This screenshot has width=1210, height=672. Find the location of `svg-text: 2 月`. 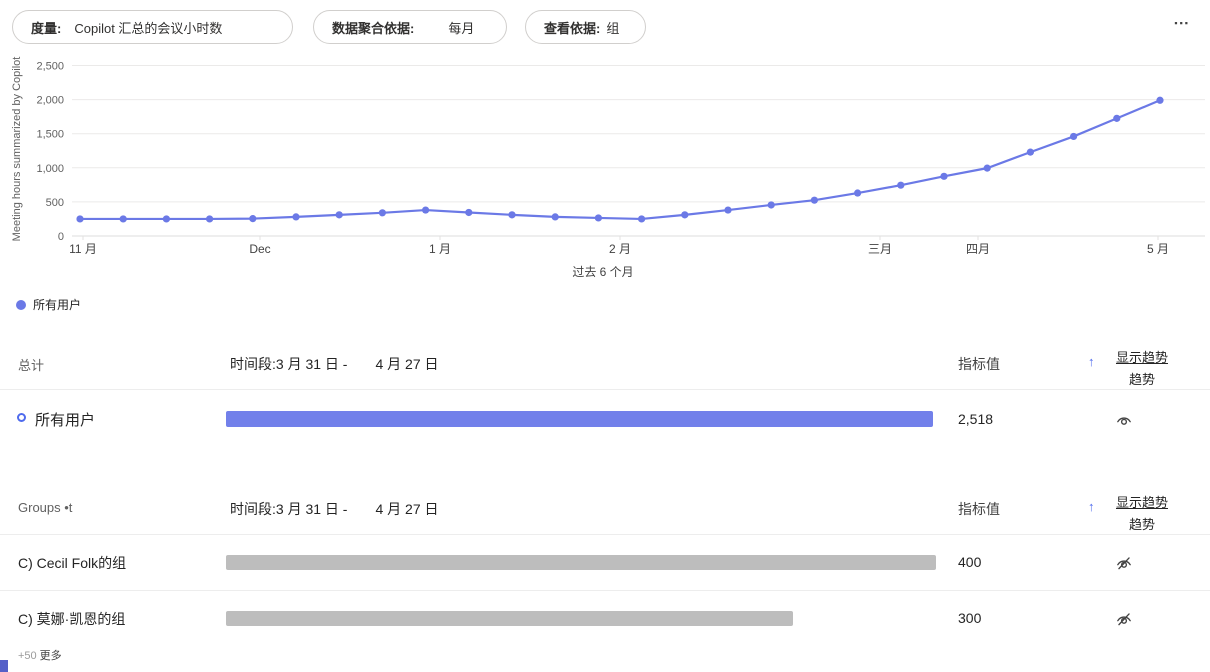

svg-text: 2 月 is located at coordinates (620, 249).